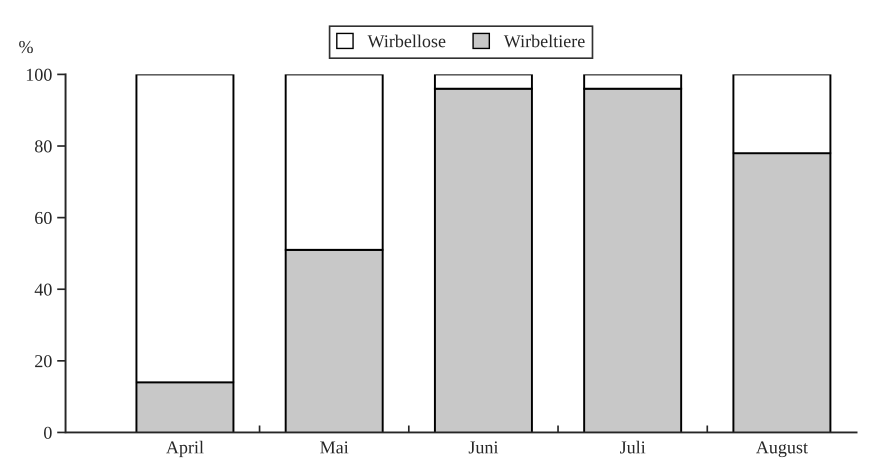 The image size is (874, 465). What do you see at coordinates (544, 41) in the screenshot?
I see `legend-label: Wirbeltiere` at bounding box center [544, 41].